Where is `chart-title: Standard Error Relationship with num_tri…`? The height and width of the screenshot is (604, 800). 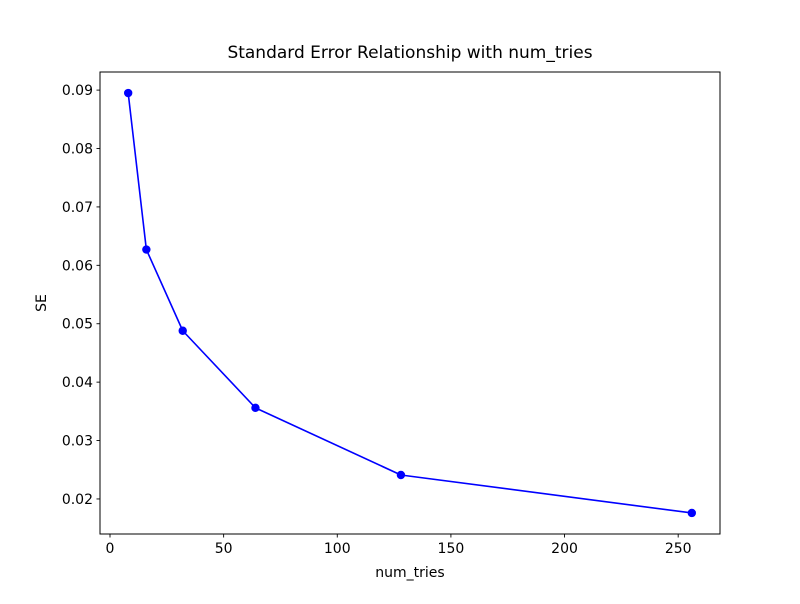
chart-title: Standard Error Relationship with num_tri… is located at coordinates (409, 53).